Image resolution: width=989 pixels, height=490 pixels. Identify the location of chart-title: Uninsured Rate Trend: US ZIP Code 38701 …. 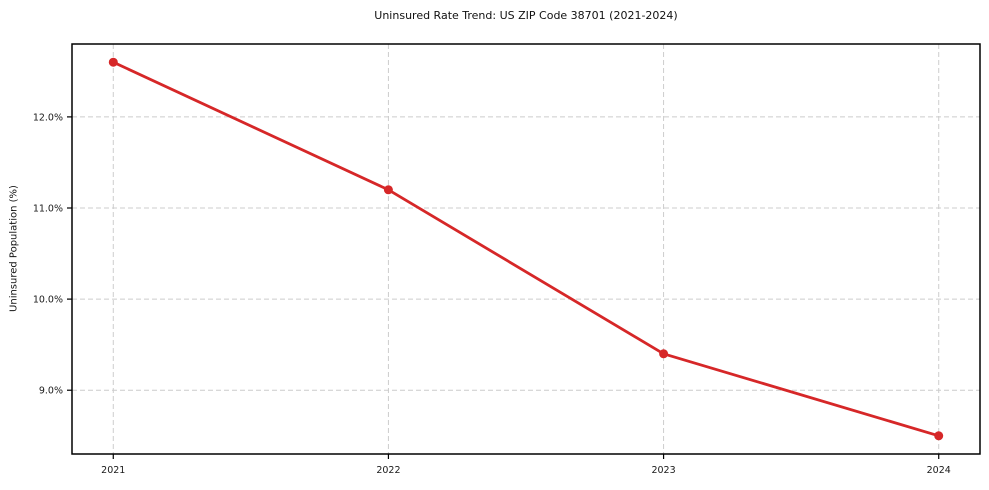
(526, 15).